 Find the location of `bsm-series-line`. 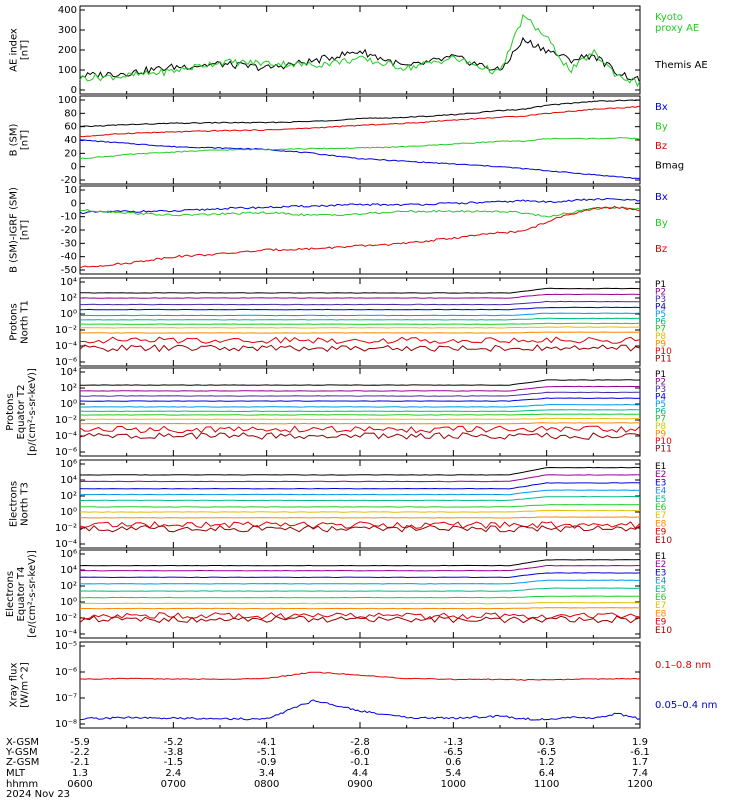

bsm-series-line is located at coordinates (360, 159).